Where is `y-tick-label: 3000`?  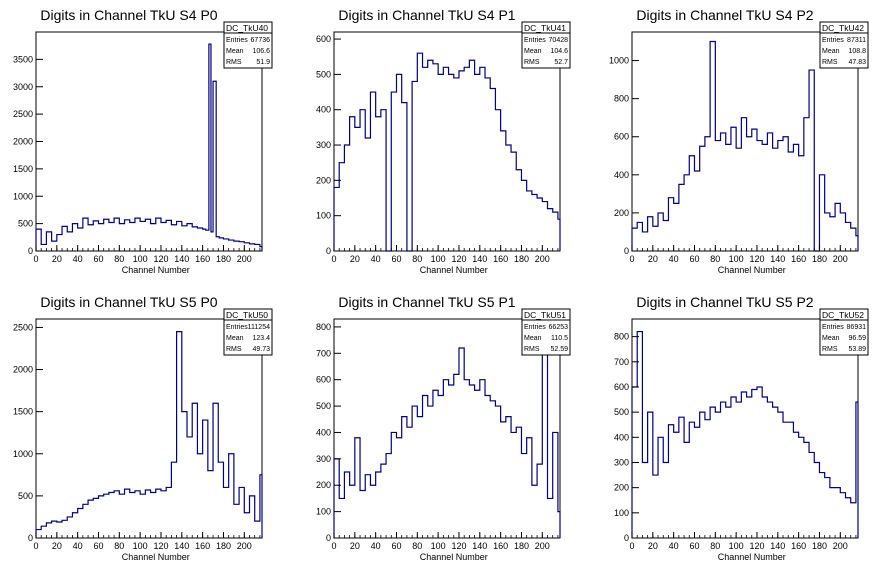 y-tick-label: 3000 is located at coordinates (23, 87).